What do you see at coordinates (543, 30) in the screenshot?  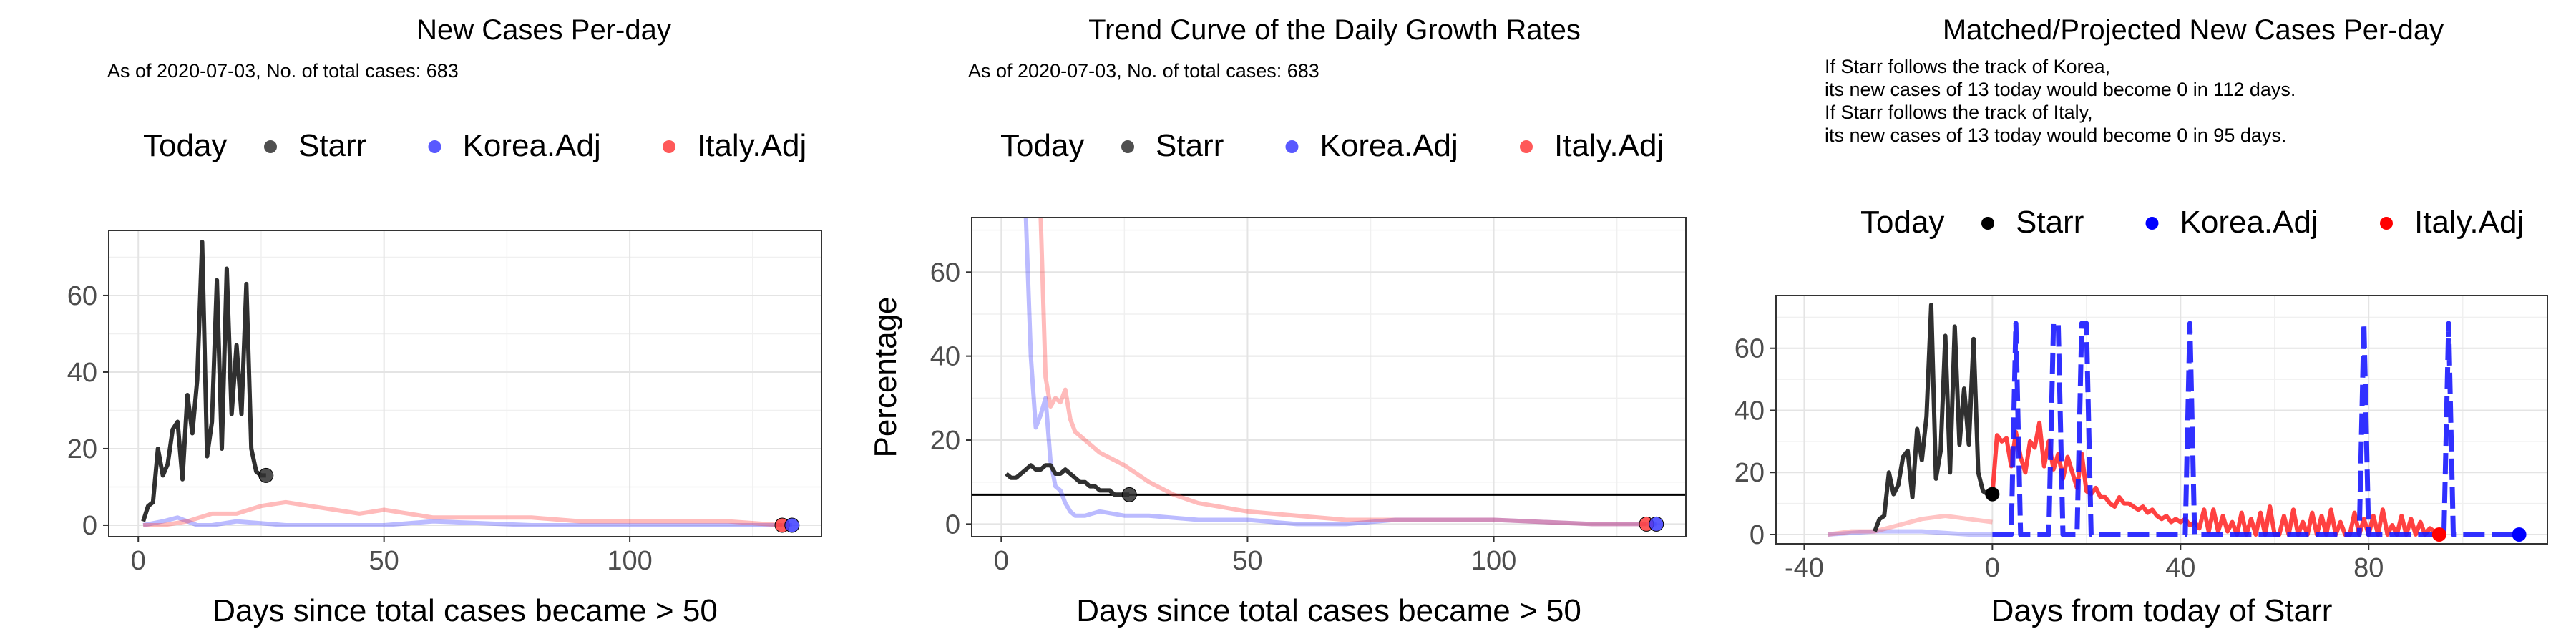 I see `chart-title: New Cases Per-day` at bounding box center [543, 30].